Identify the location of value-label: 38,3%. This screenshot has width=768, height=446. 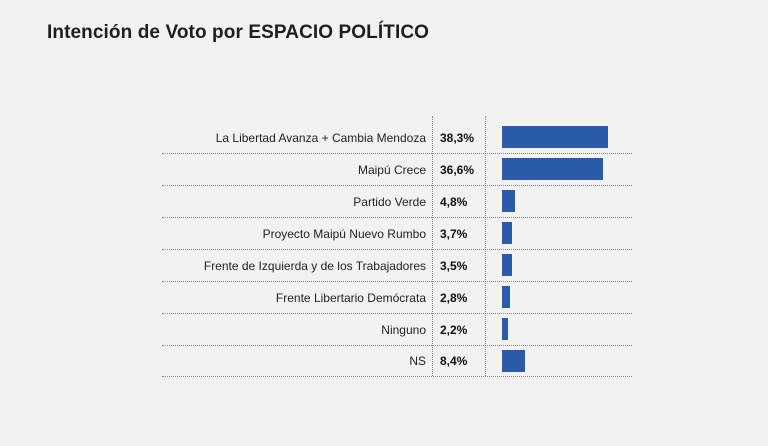
(457, 137).